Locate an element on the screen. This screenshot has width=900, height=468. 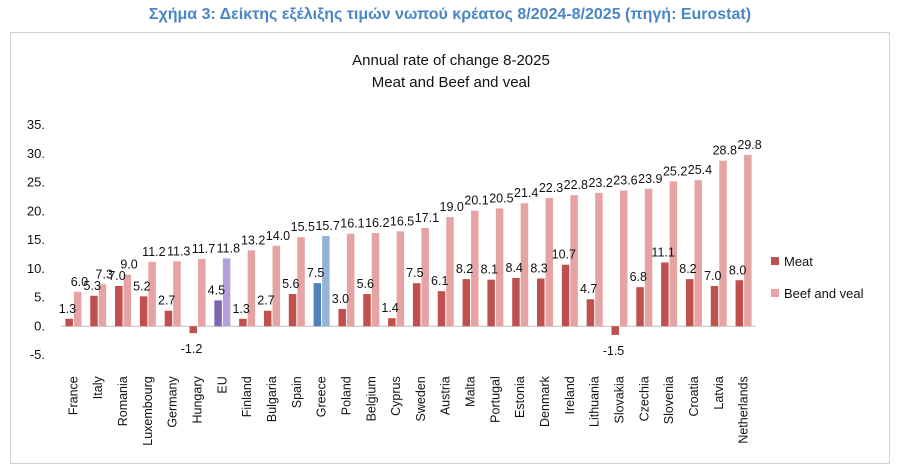
y-tick-label: 25. is located at coordinates (36, 182).